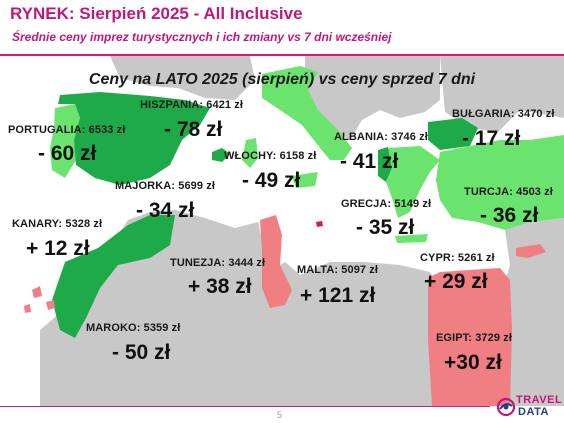  Describe the element at coordinates (218, 263) in the screenshot. I see `label-tunezja: TUNEZJA: 3444 zł` at that location.